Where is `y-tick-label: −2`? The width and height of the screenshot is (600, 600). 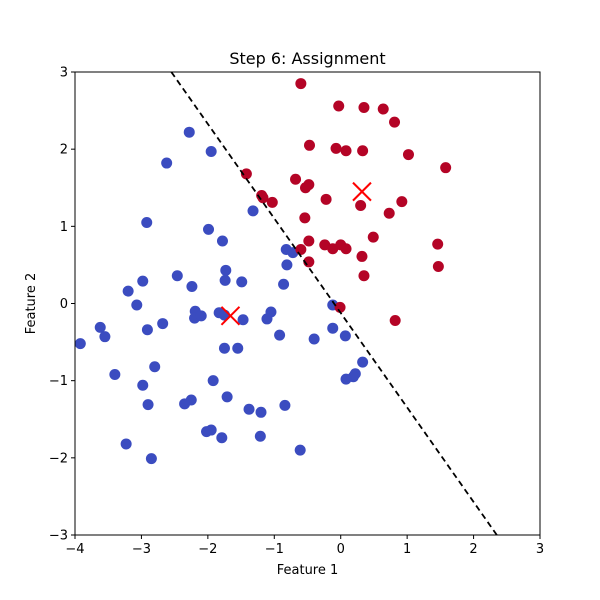
y-tick-label: −2 is located at coordinates (58, 458).